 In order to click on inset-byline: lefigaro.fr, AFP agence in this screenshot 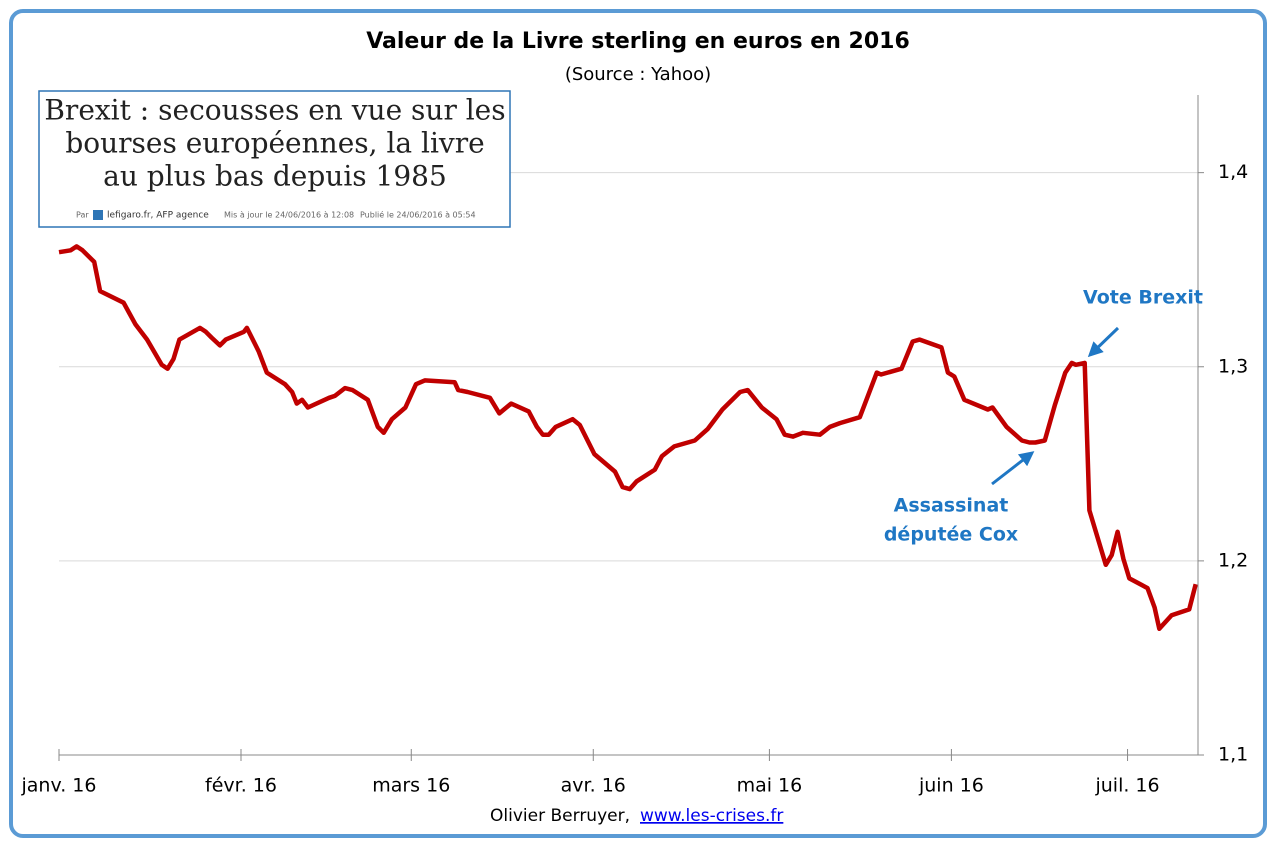, I will do `click(158, 216)`.